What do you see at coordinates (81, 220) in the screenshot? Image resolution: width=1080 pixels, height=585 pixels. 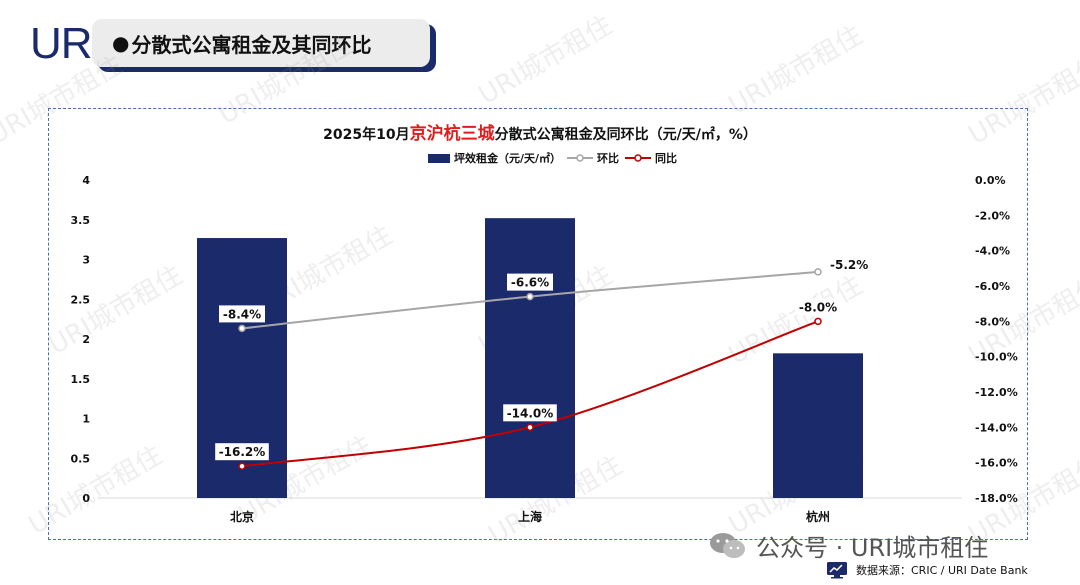 I see `y-left-tick-label: 3.5` at bounding box center [81, 220].